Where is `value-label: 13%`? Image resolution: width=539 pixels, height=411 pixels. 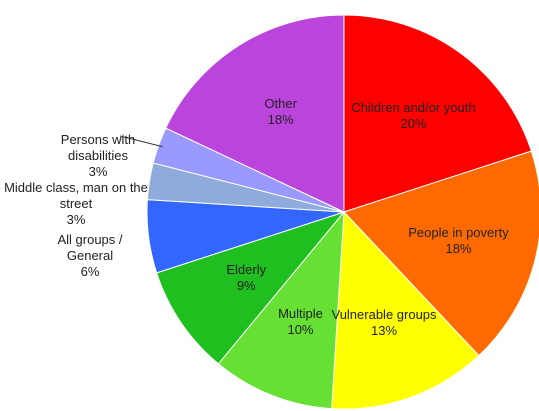 value-label: 13% is located at coordinates (384, 331).